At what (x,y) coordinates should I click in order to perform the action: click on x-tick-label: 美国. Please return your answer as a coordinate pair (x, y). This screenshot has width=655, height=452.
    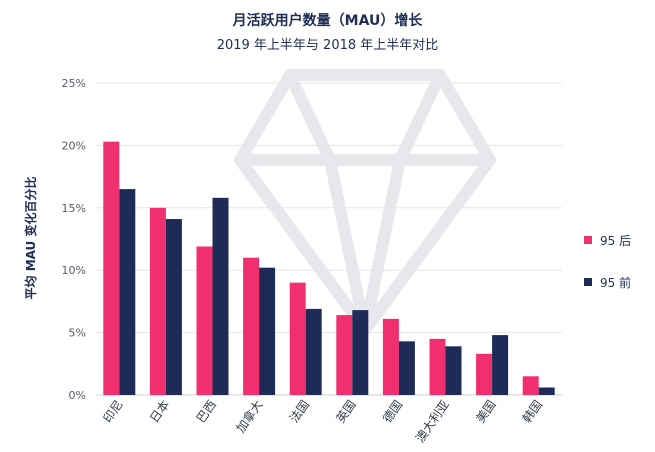
    Looking at the image, I should click on (485, 412).